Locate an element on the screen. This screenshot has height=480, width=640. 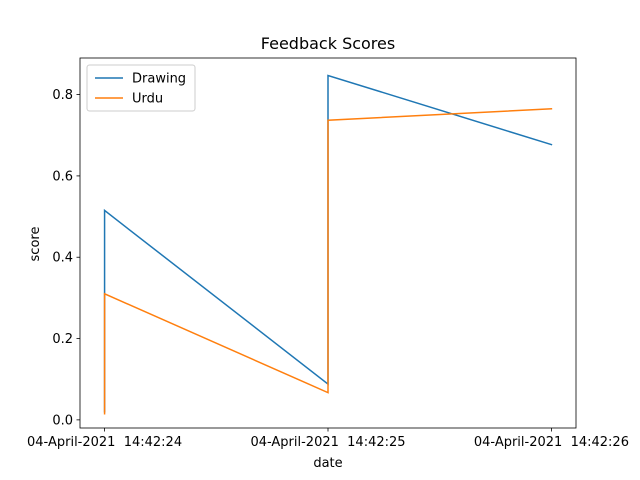
x-tick-label: 04-April-2021 14:42:25 is located at coordinates (327, 442).